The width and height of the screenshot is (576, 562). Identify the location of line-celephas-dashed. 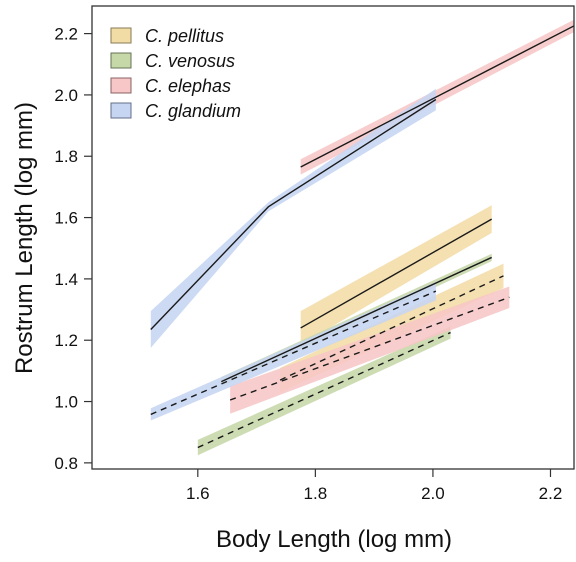
(369, 348).